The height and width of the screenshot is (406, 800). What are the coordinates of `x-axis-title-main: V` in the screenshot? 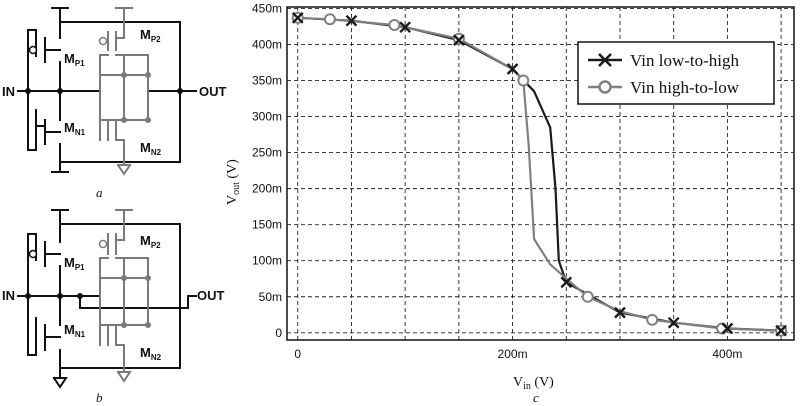 It's located at (518, 382).